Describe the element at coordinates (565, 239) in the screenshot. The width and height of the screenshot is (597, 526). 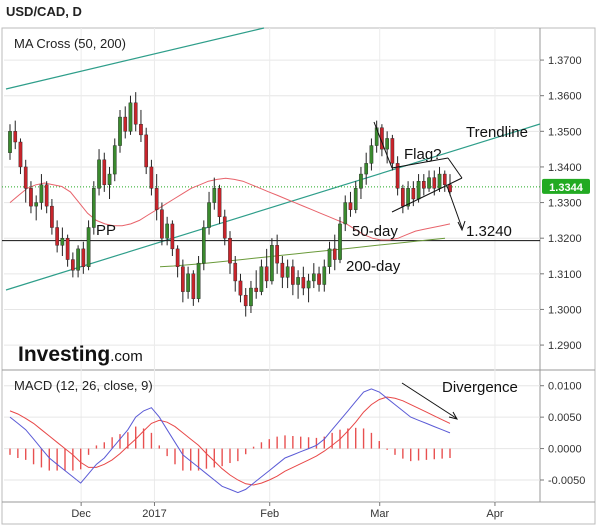
I see `price-tick-label: 1.3200` at that location.